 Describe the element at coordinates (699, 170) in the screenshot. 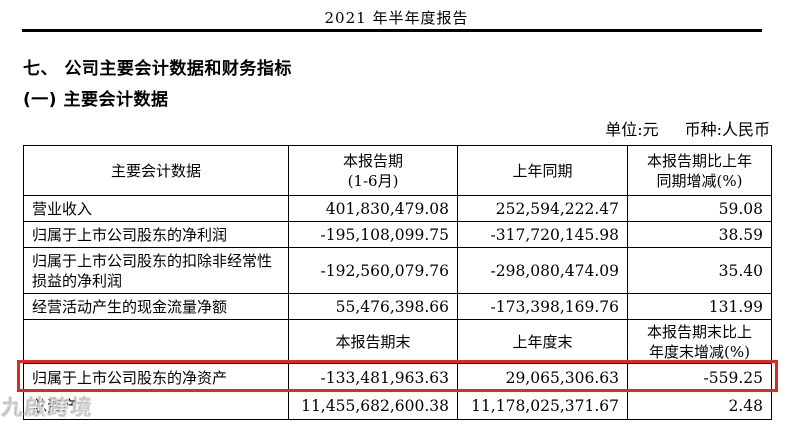

I see `header-period-change: 本报告期比上年 同期增减(%)` at that location.